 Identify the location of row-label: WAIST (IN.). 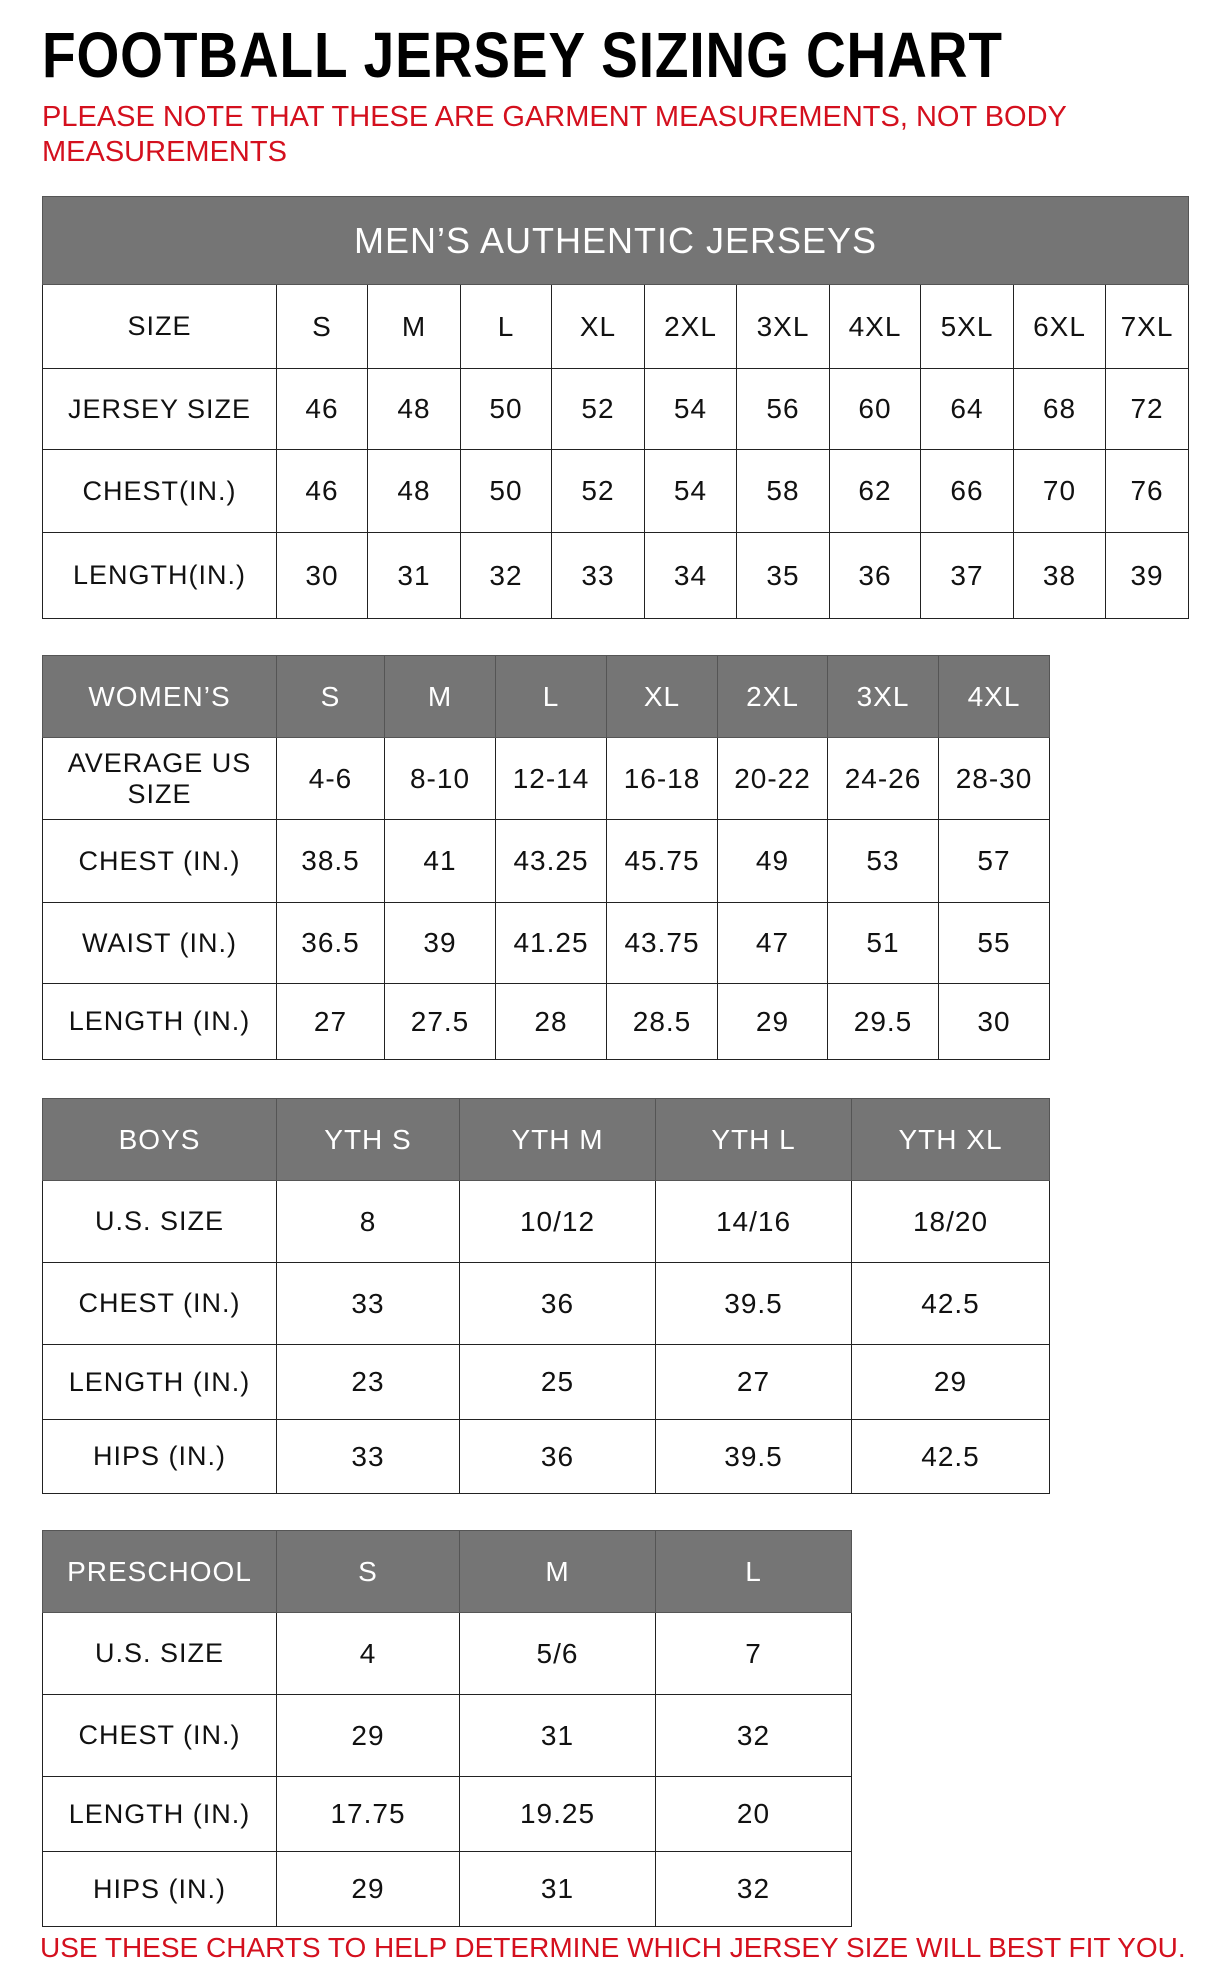
(159, 943).